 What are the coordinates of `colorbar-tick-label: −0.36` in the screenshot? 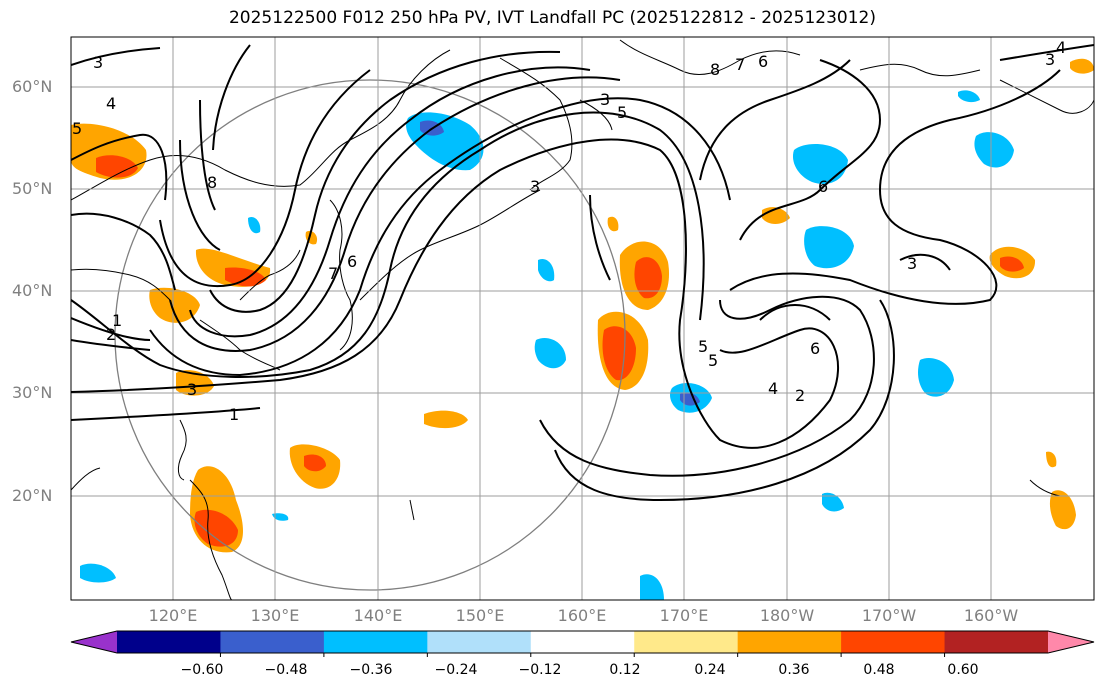 It's located at (371, 670).